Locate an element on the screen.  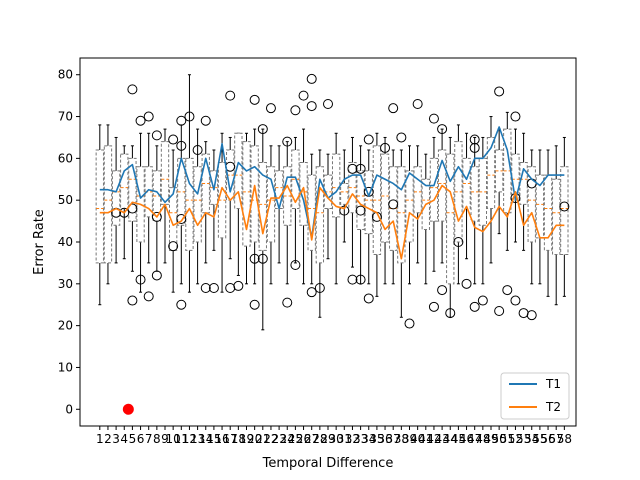
x-tick-label: 40 is located at coordinates (417, 439).